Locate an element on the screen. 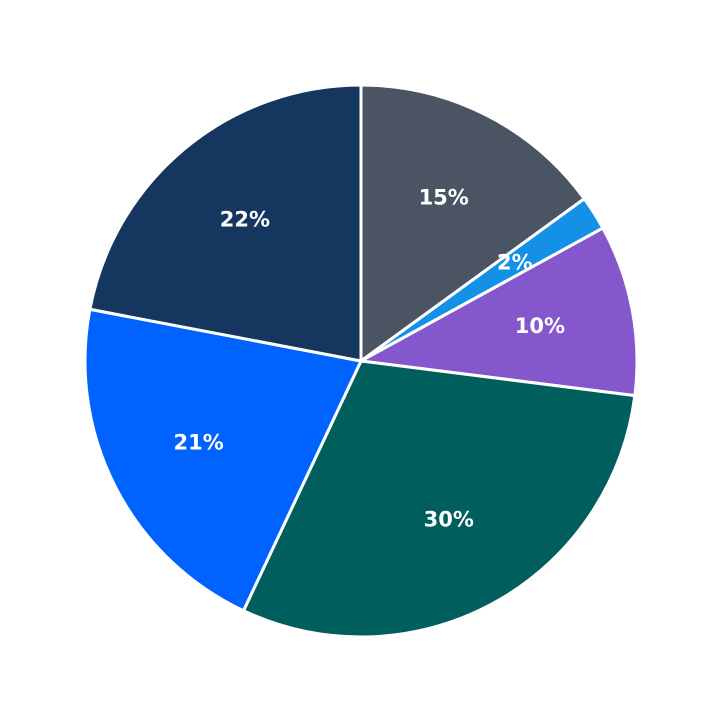 This screenshot has width=723, height=723. slice-label: 30% is located at coordinates (449, 520).